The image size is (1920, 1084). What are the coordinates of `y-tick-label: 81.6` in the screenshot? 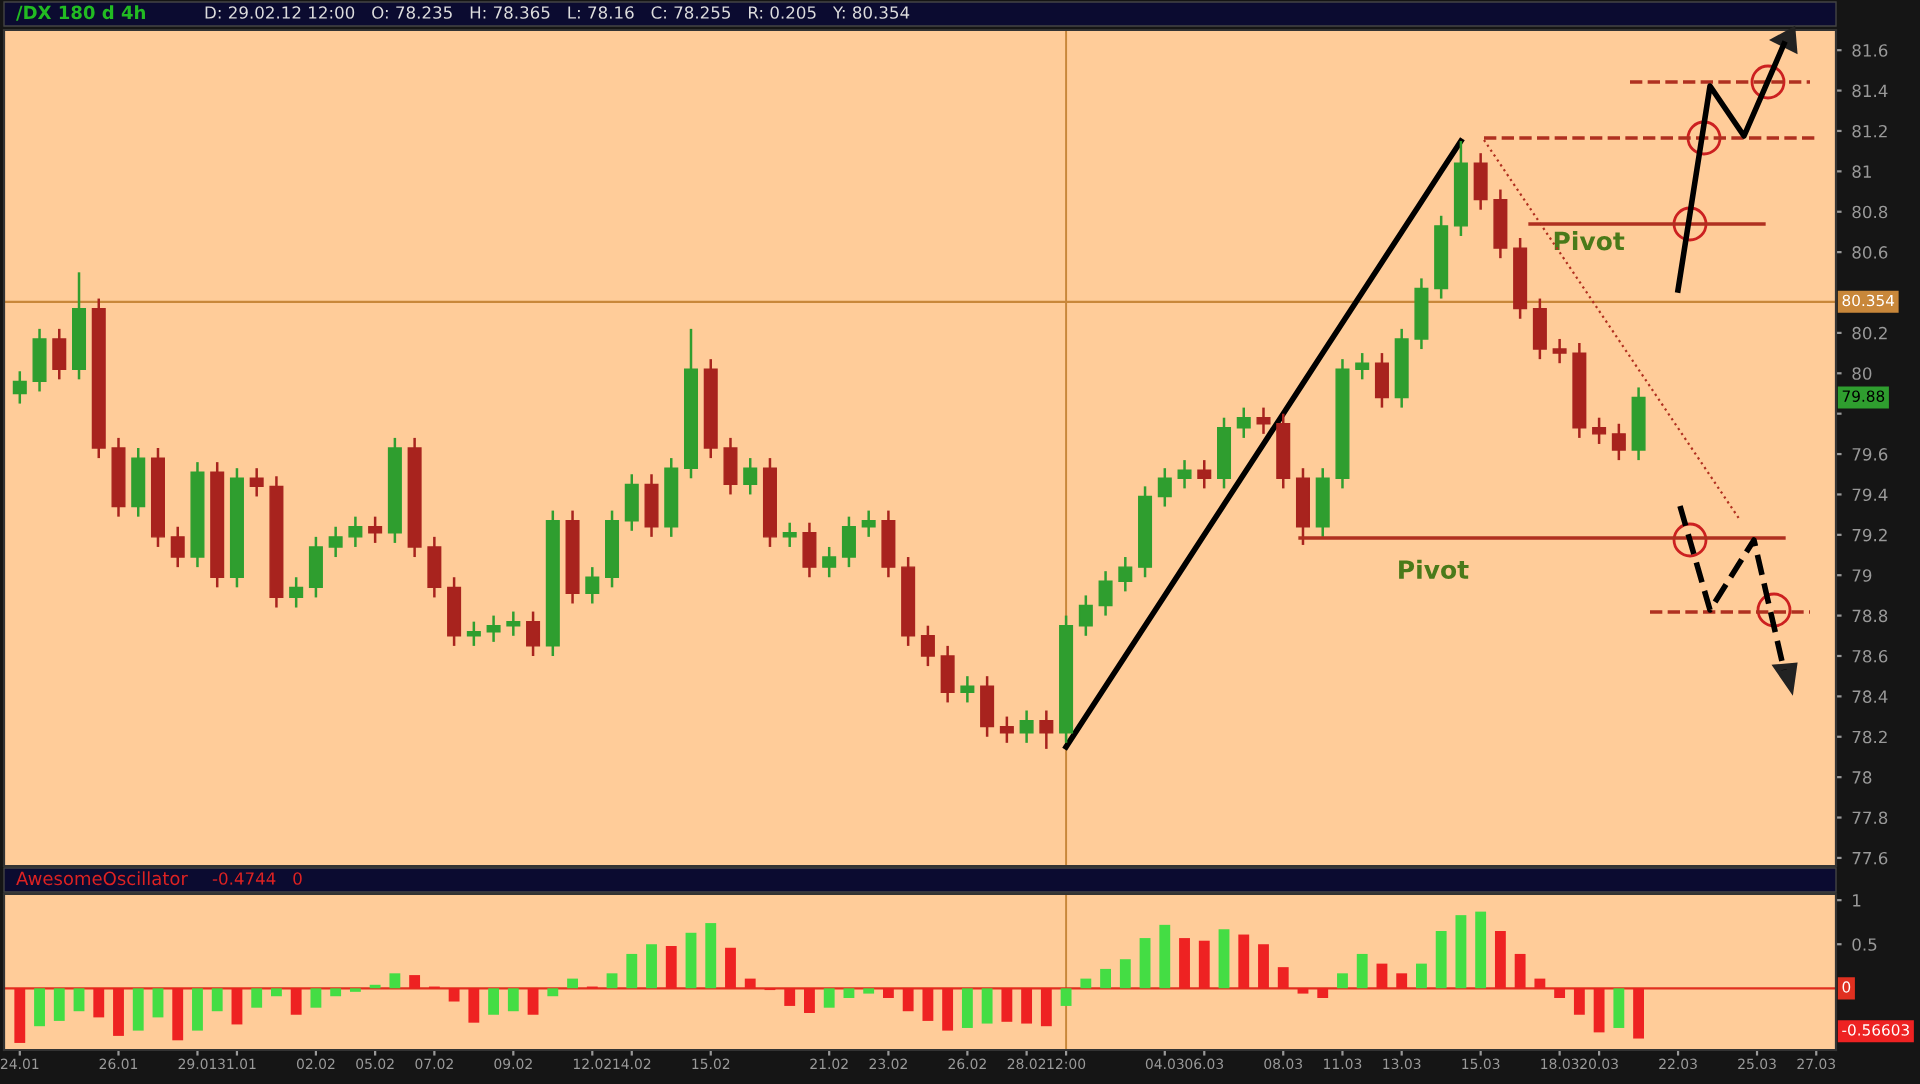 It's located at (1870, 50).